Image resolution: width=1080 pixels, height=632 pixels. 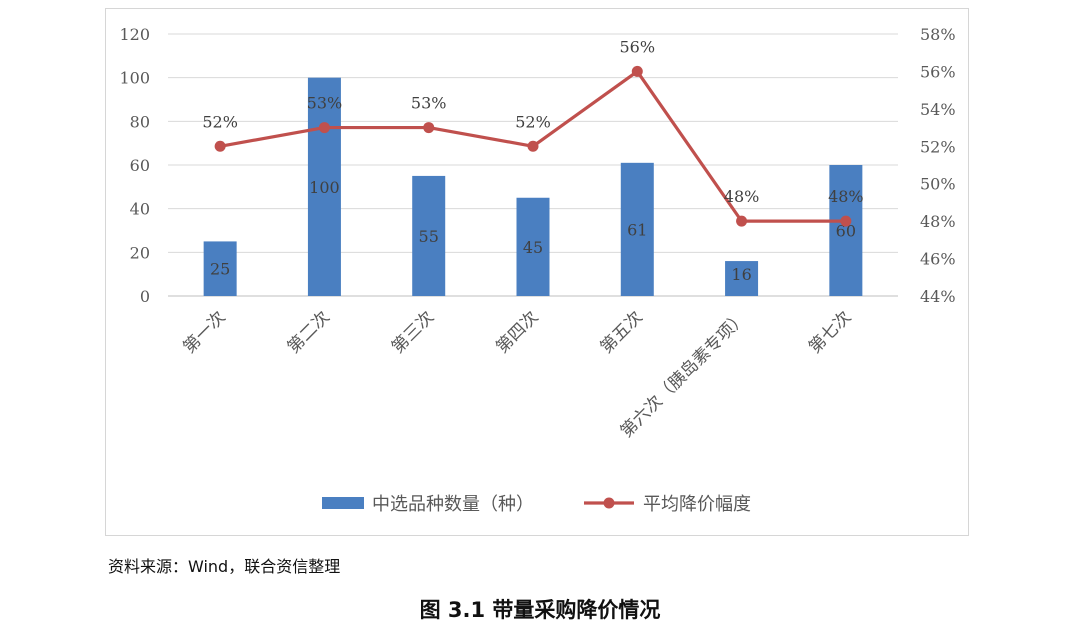 I want to click on y-left-tick-label: 100, so click(x=134, y=78).